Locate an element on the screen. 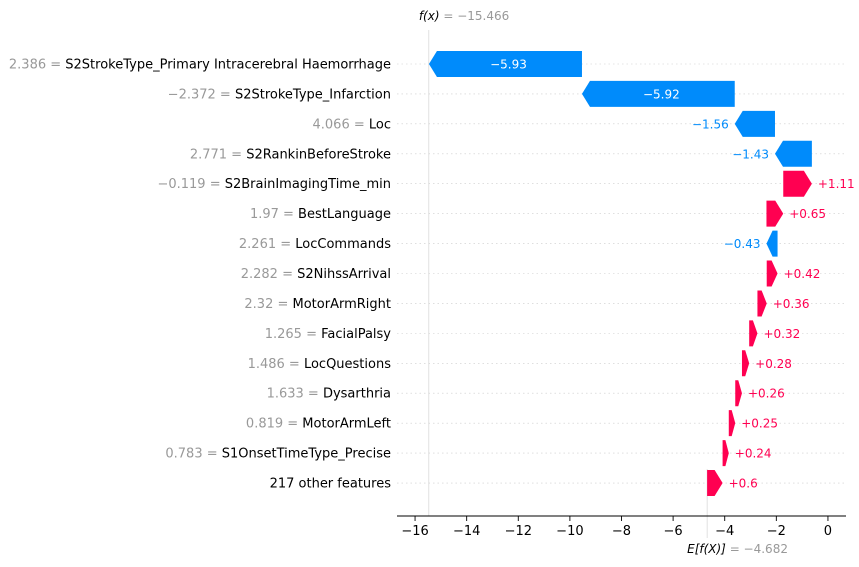  feature-label: 1.265 = FacialPalsy is located at coordinates (328, 334).